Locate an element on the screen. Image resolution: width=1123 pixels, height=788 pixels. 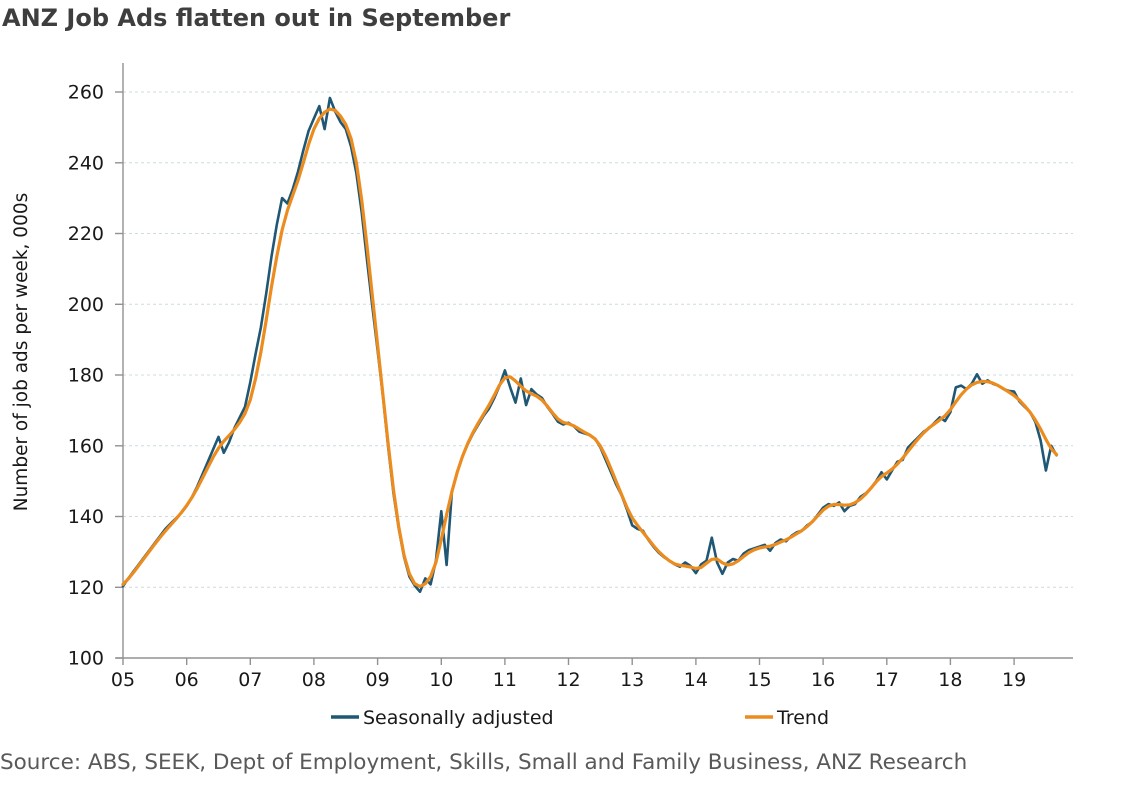
seasonally-adjusted-legend-label: Seasonally adjusted is located at coordinates (458, 718).